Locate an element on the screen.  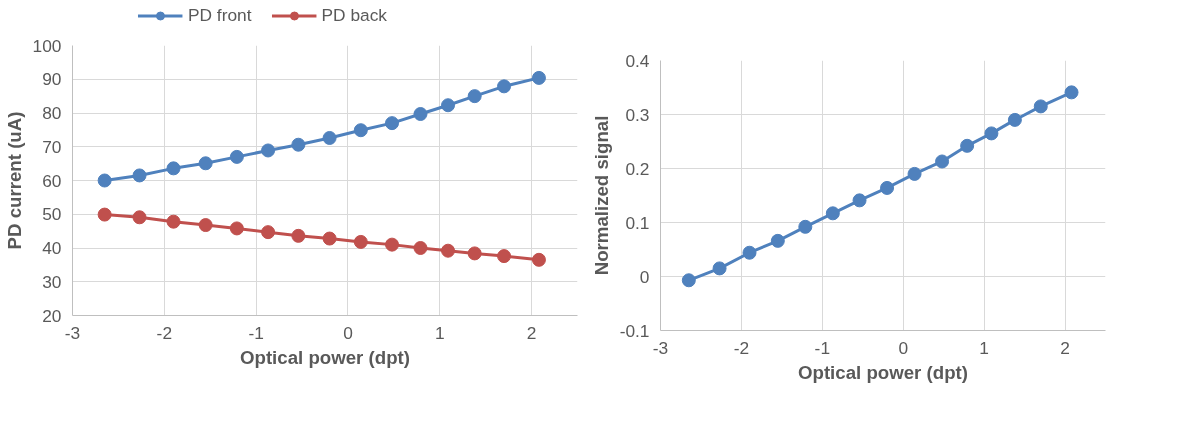
y-tick-label: 90 is located at coordinates (52, 79).